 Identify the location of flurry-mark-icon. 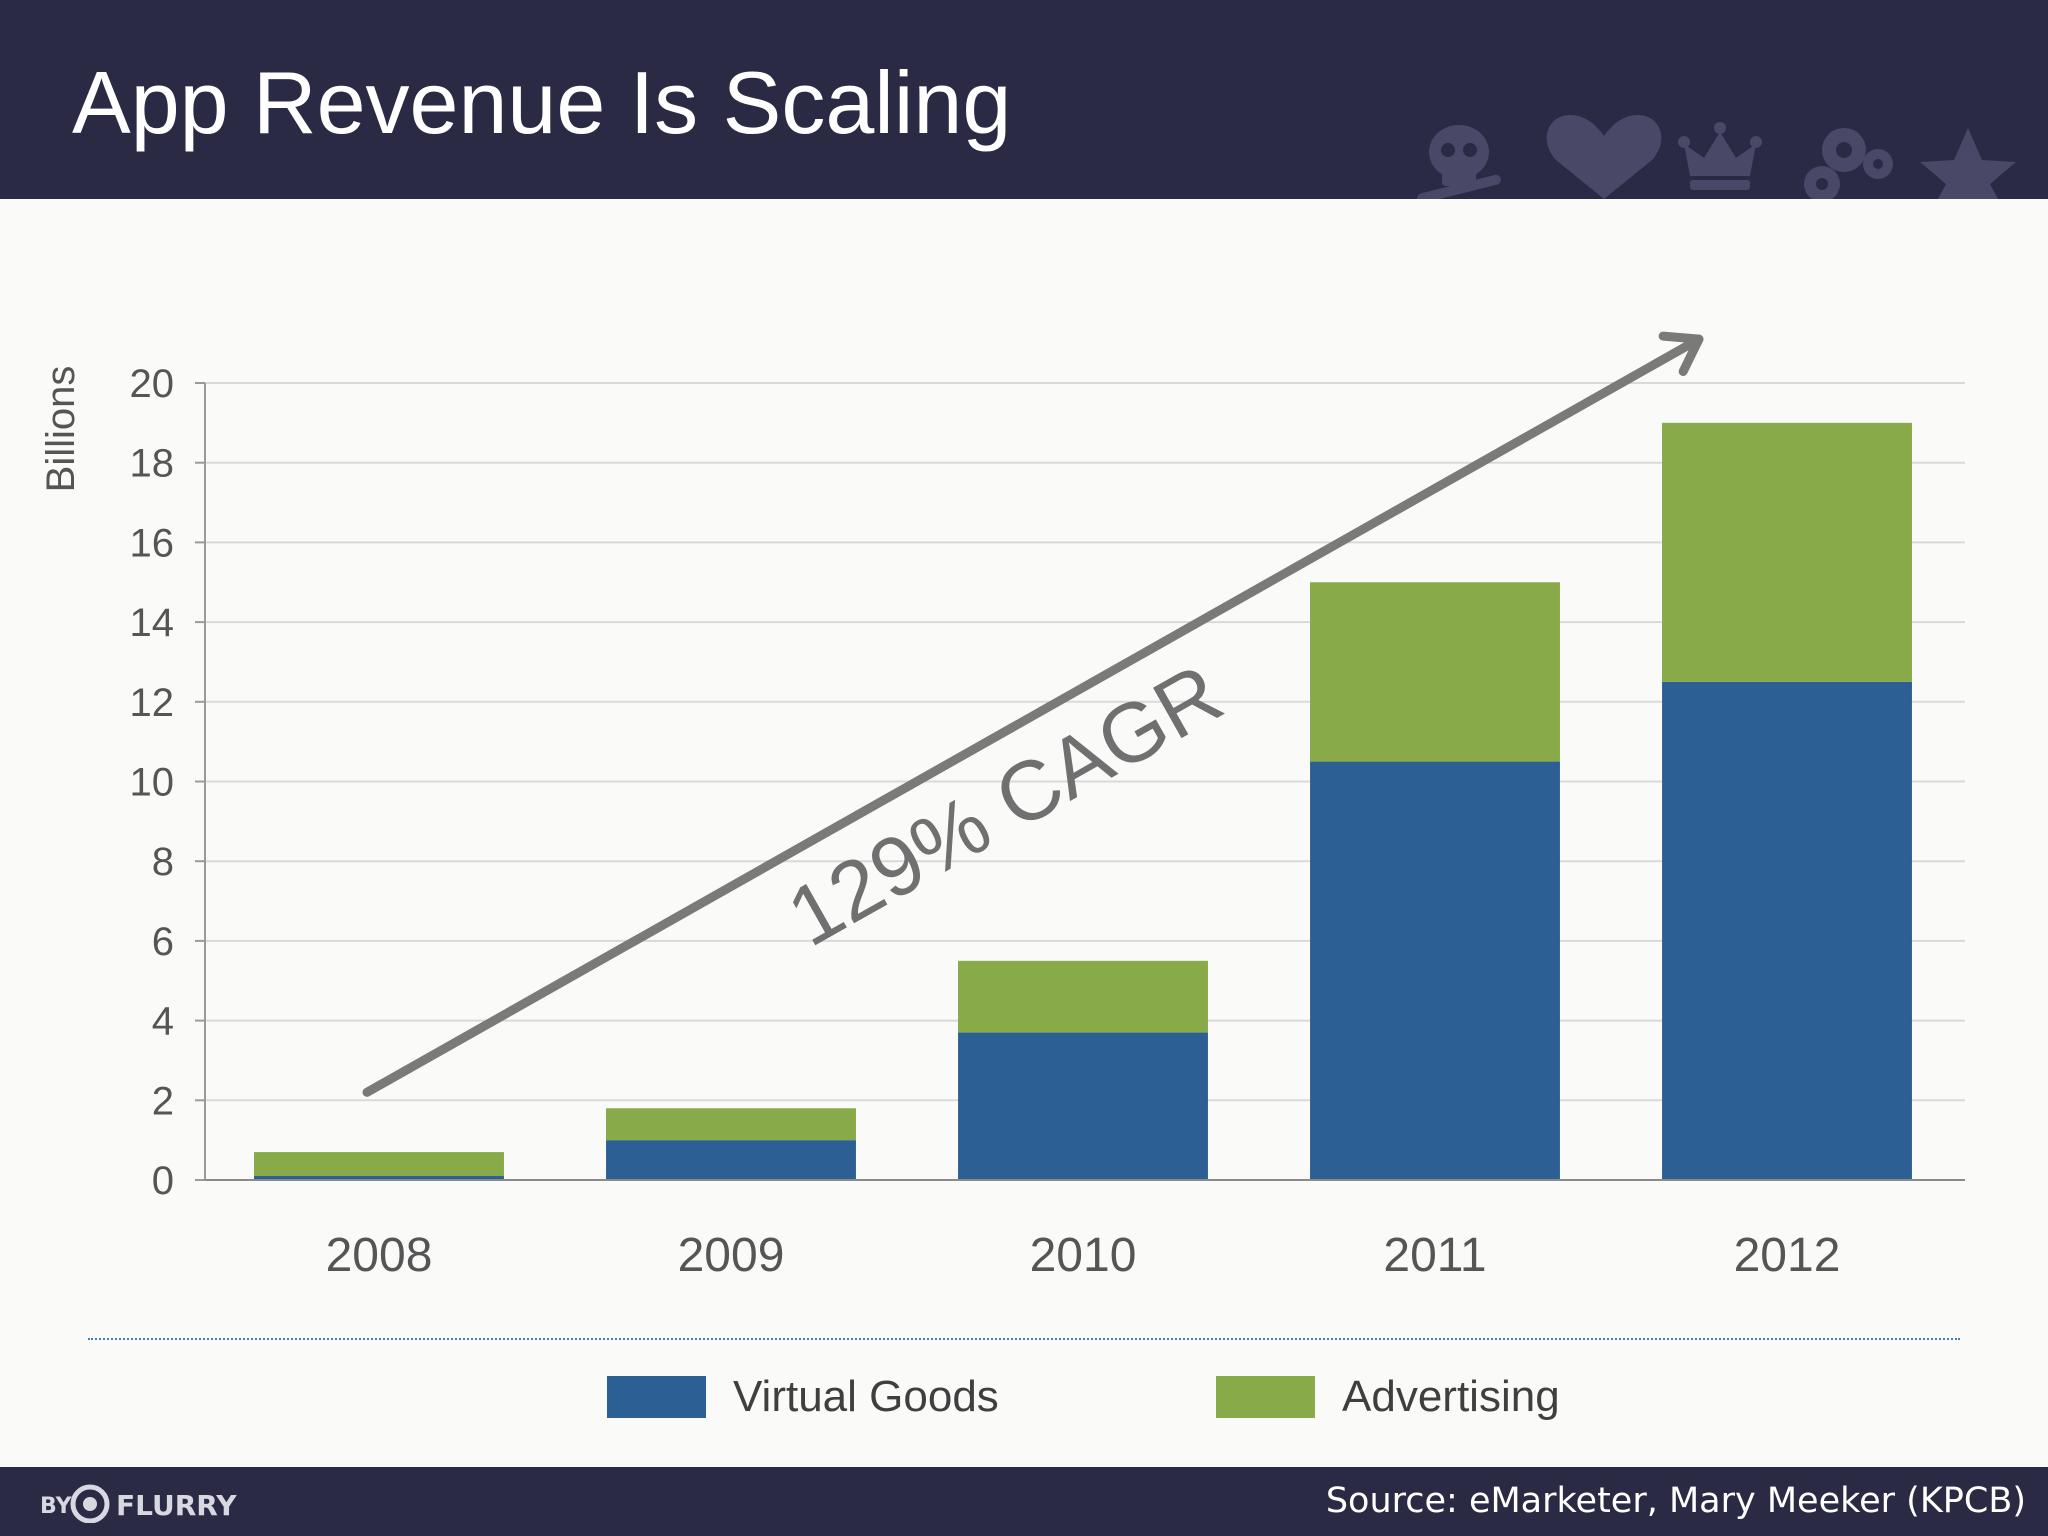
(90, 1503).